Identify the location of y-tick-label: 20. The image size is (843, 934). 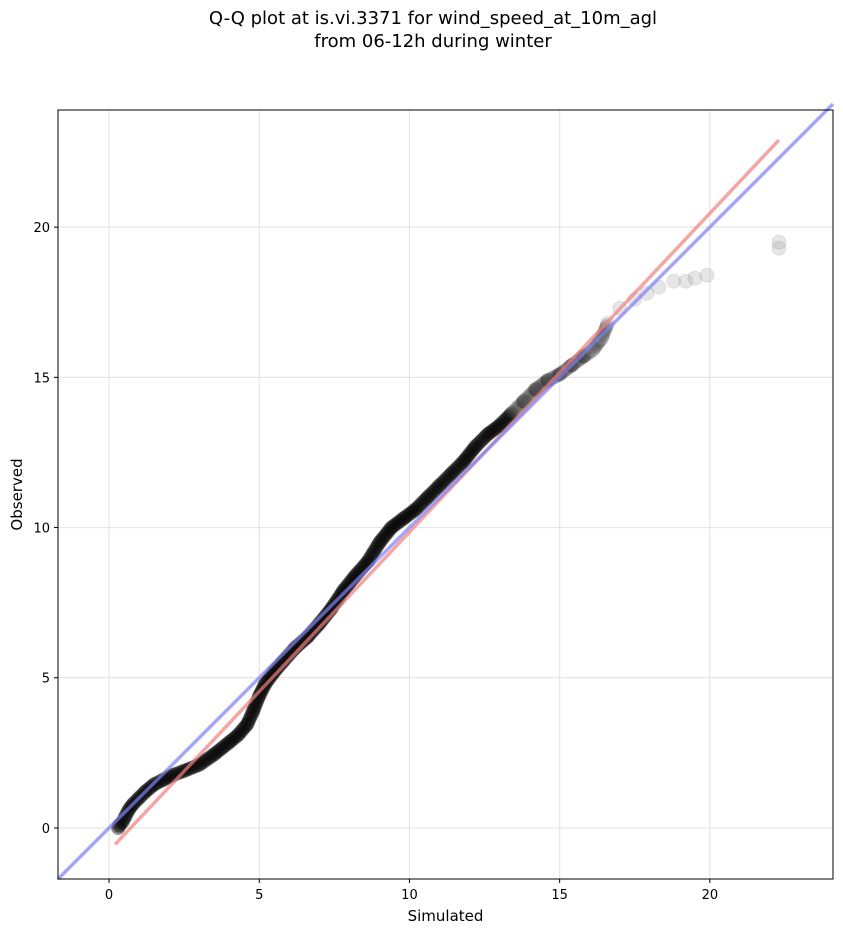
(41, 228).